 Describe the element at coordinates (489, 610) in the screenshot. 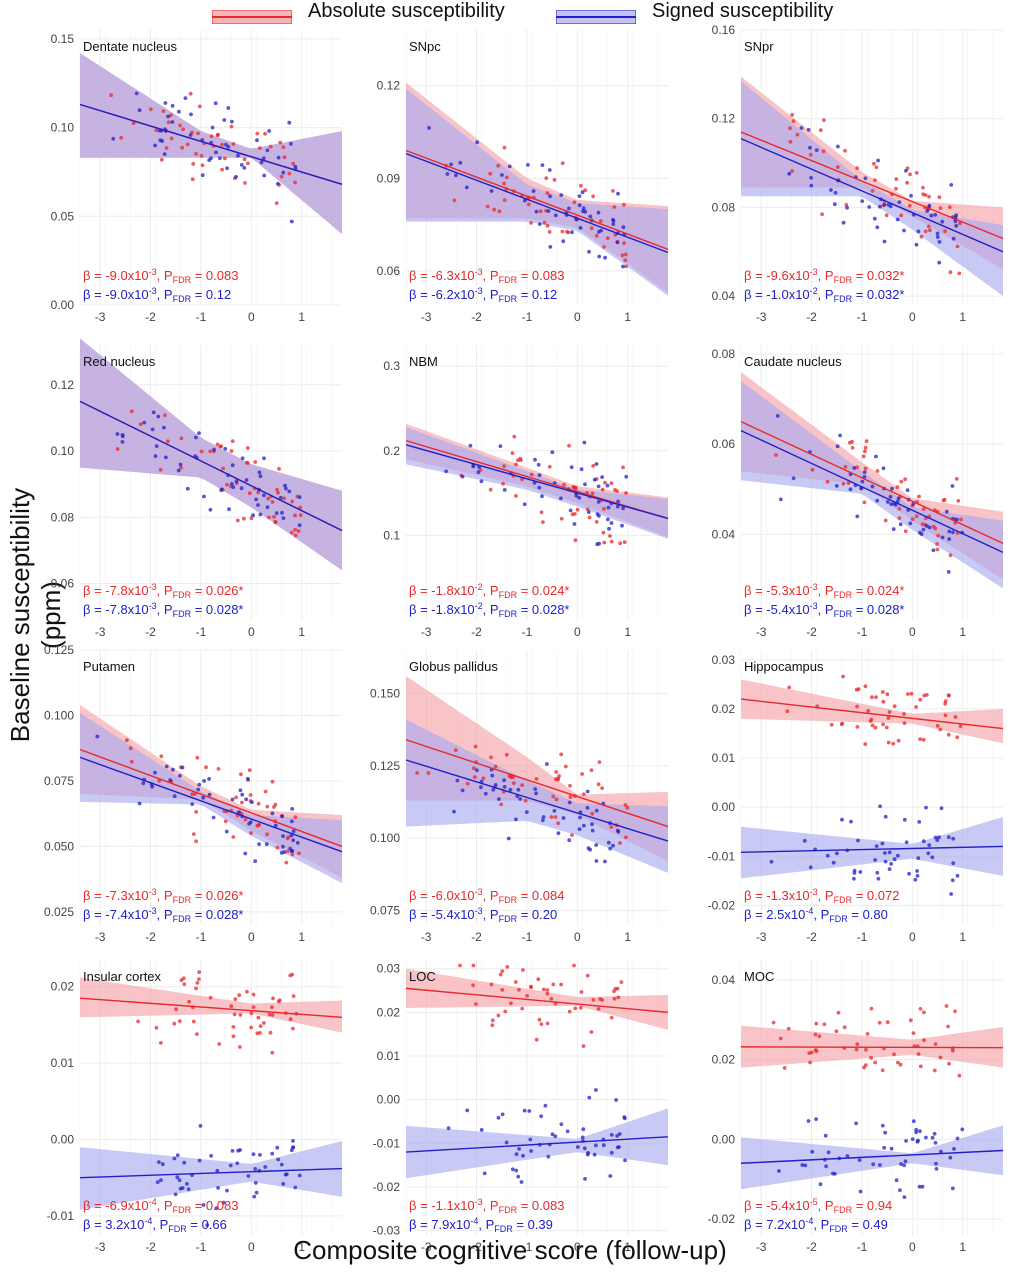

I see `stat-signed: β = -1.8x10-2, PFDR = 0.028*` at that location.